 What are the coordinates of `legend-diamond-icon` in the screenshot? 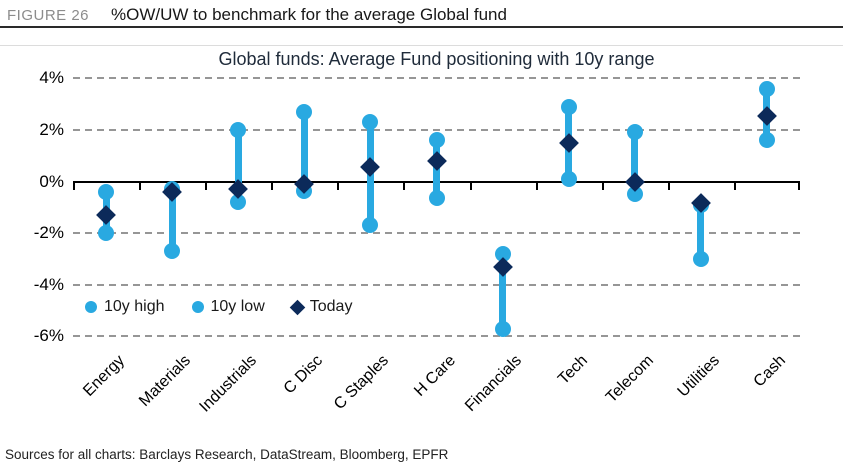 It's located at (297, 307).